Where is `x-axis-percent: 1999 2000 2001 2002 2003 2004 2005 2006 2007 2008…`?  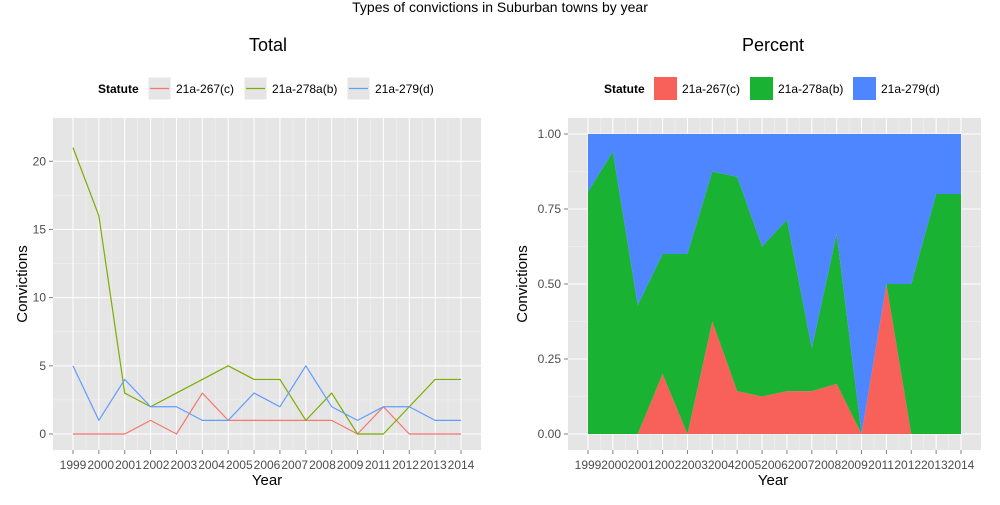 x-axis-percent: 1999 2000 2001 2002 2003 2004 2005 2006 2007 2008… is located at coordinates (775, 461).